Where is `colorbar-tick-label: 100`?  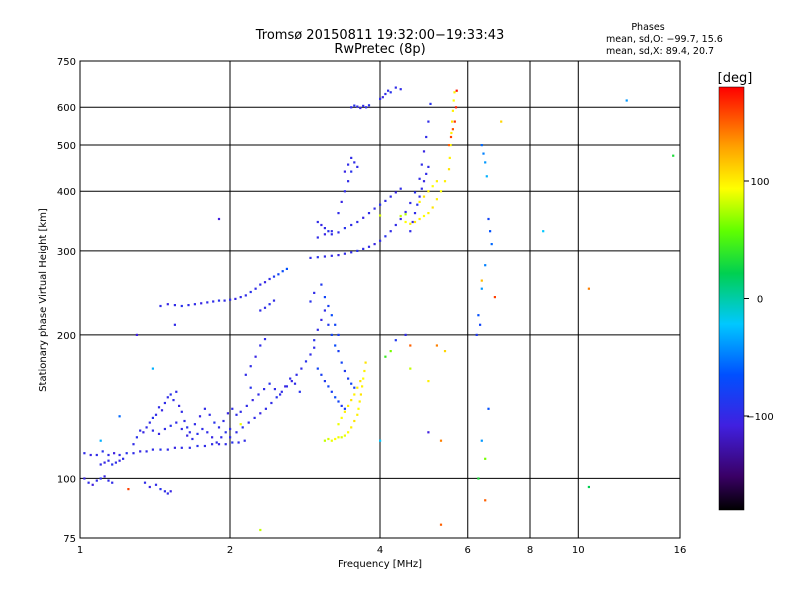
colorbar-tick-label: 100 is located at coordinates (759, 182).